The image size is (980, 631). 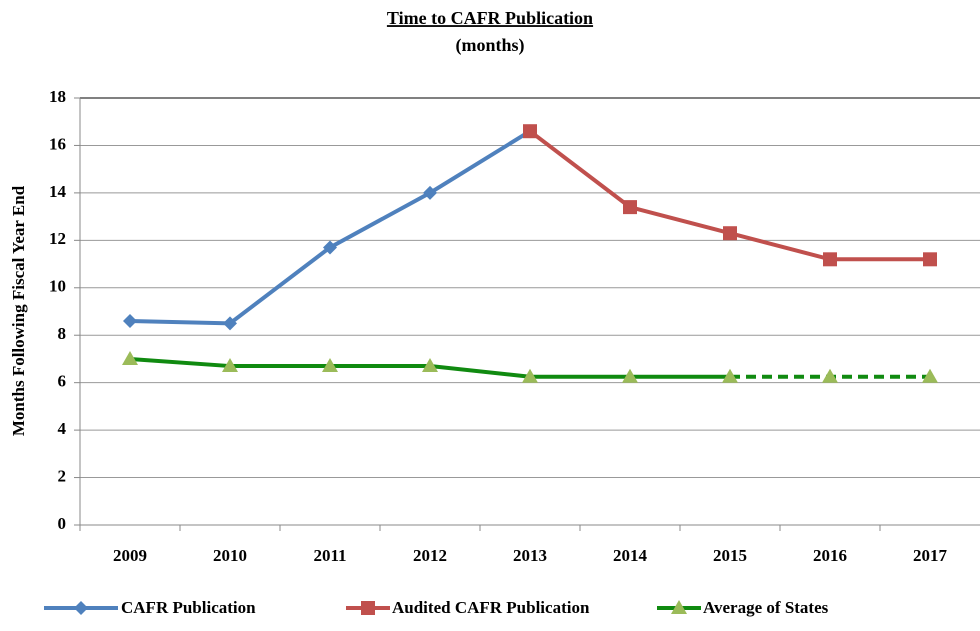 What do you see at coordinates (62, 523) in the screenshot?
I see `y-tick-label: 0` at bounding box center [62, 523].